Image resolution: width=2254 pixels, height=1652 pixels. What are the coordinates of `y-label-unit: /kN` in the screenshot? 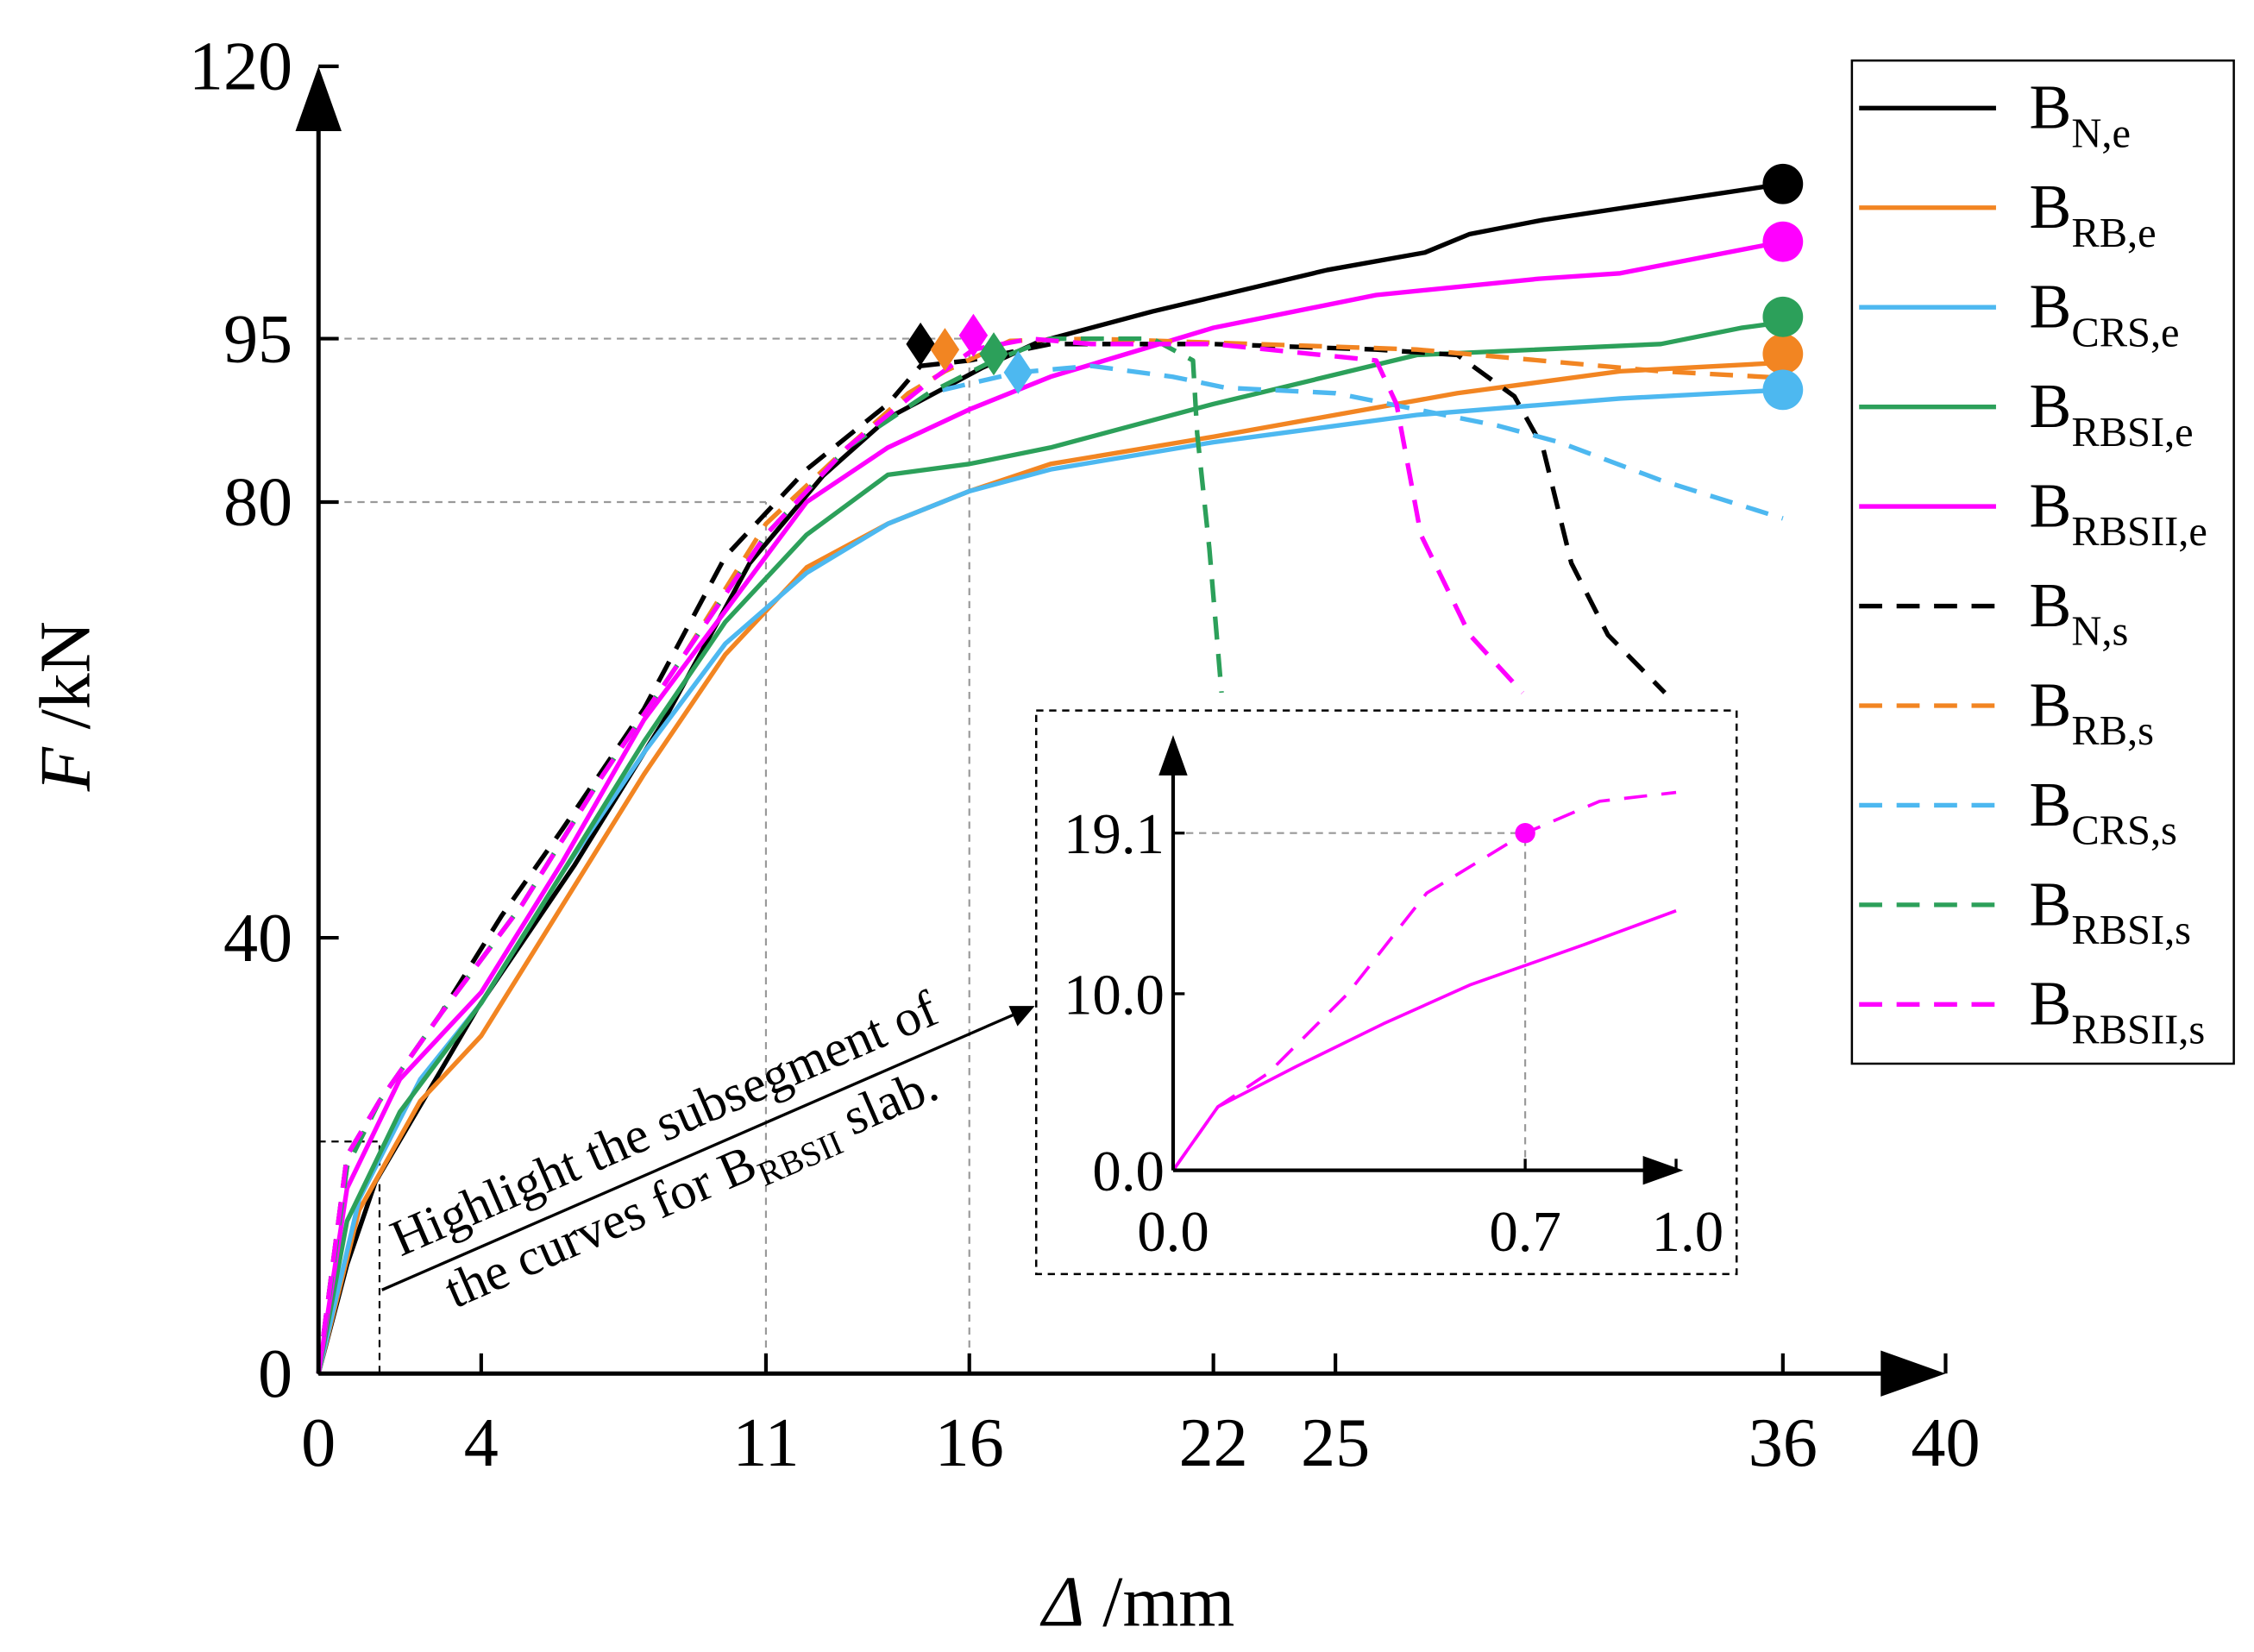 It's located at (66, 684).